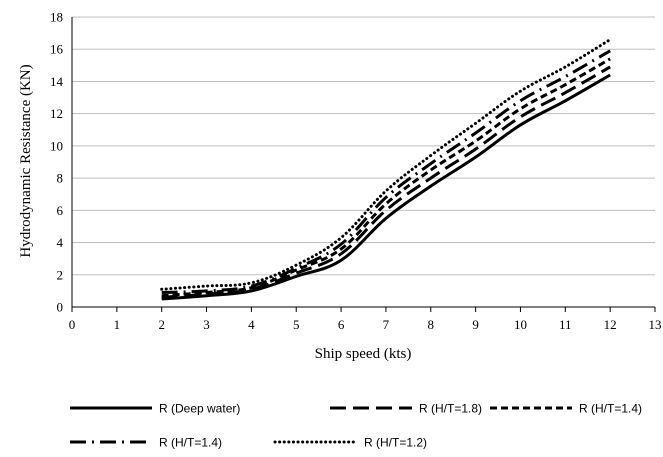  I want to click on x-tick-label: 9, so click(475, 324).